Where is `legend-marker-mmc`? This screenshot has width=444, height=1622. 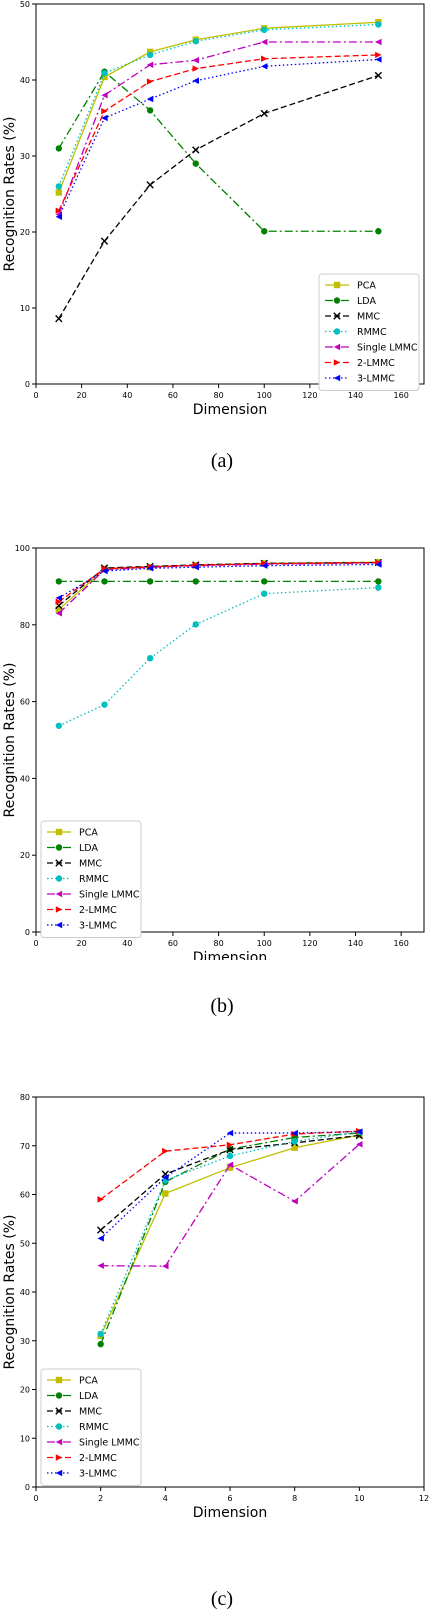 legend-marker-mmc is located at coordinates (337, 316).